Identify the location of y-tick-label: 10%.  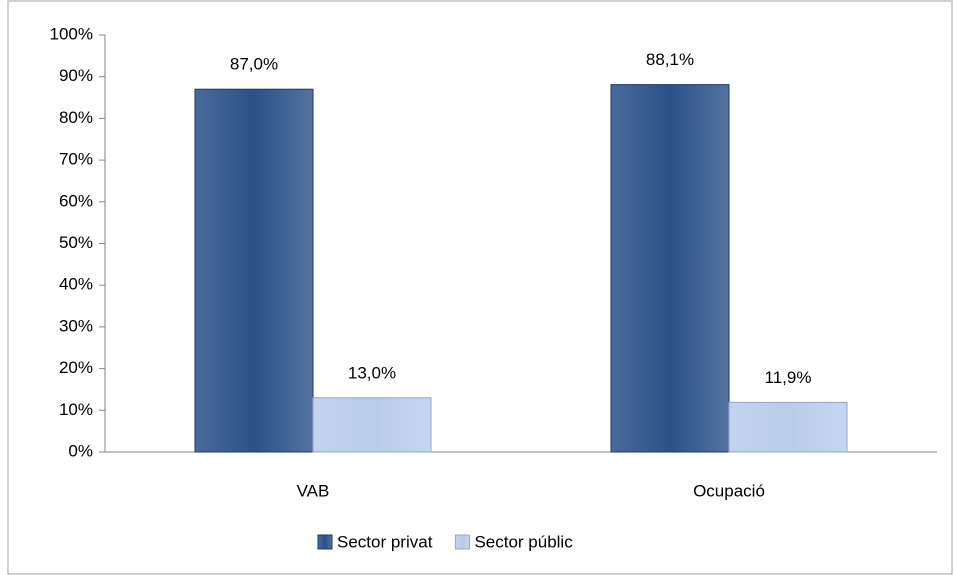
(76, 409).